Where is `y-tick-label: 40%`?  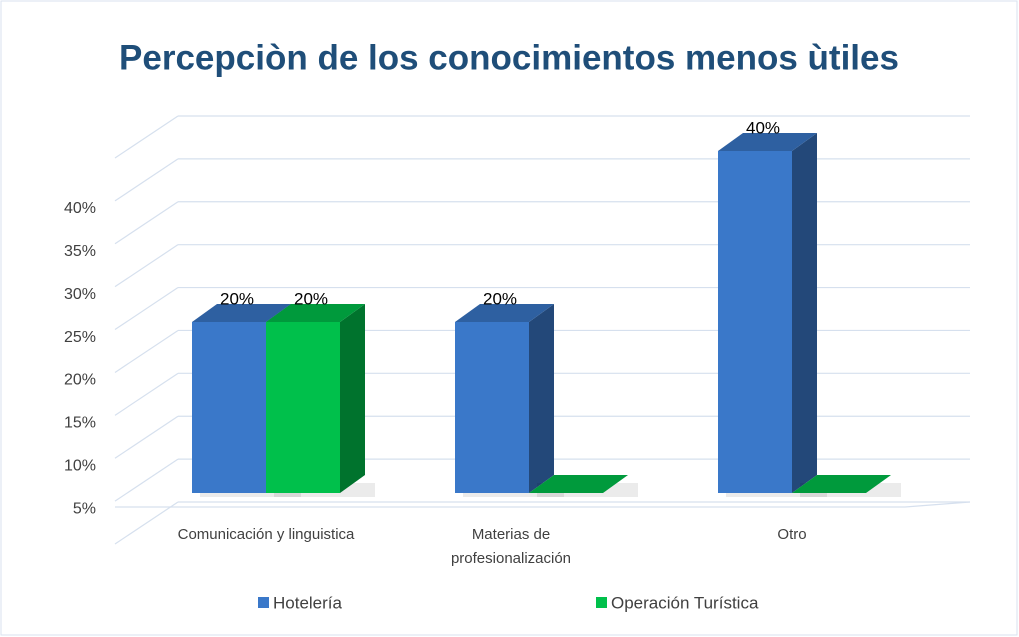 y-tick-label: 40% is located at coordinates (80, 208).